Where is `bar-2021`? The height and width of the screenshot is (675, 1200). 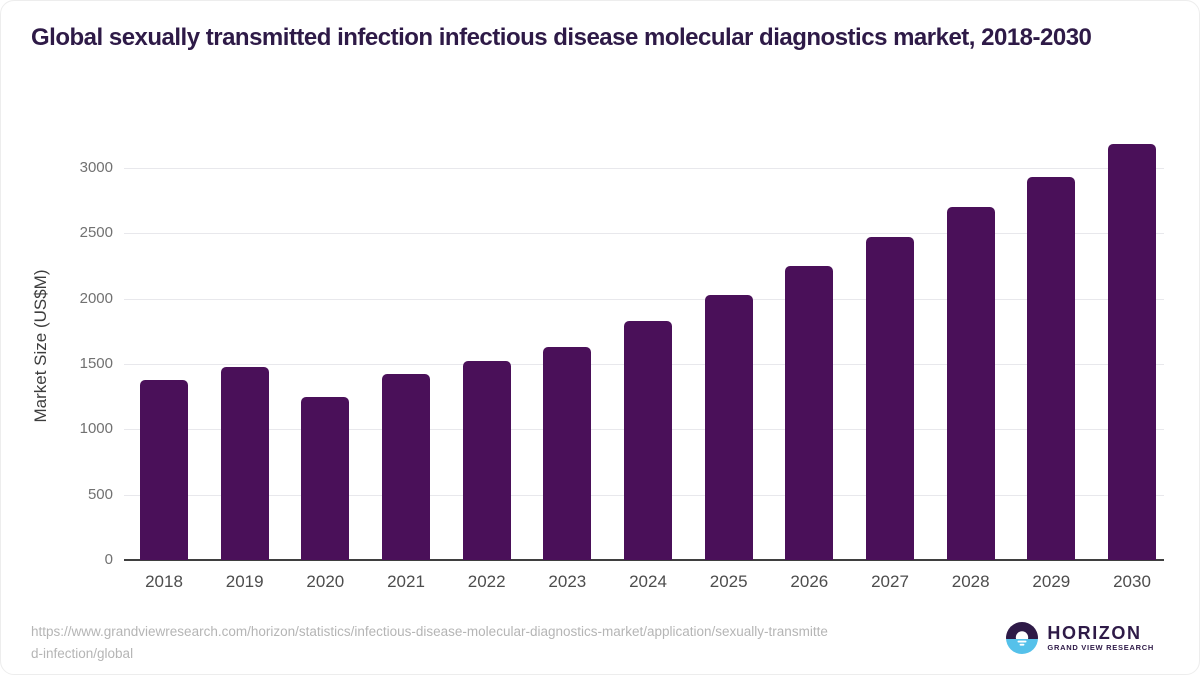 bar-2021 is located at coordinates (406, 467).